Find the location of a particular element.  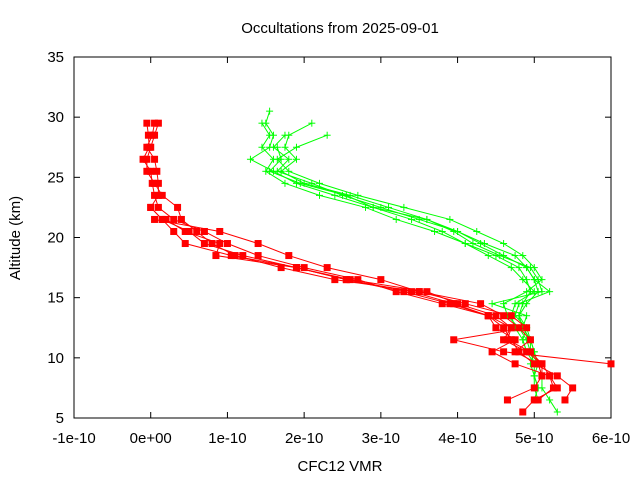

x-tick-label: 1e-10 is located at coordinates (227, 438).